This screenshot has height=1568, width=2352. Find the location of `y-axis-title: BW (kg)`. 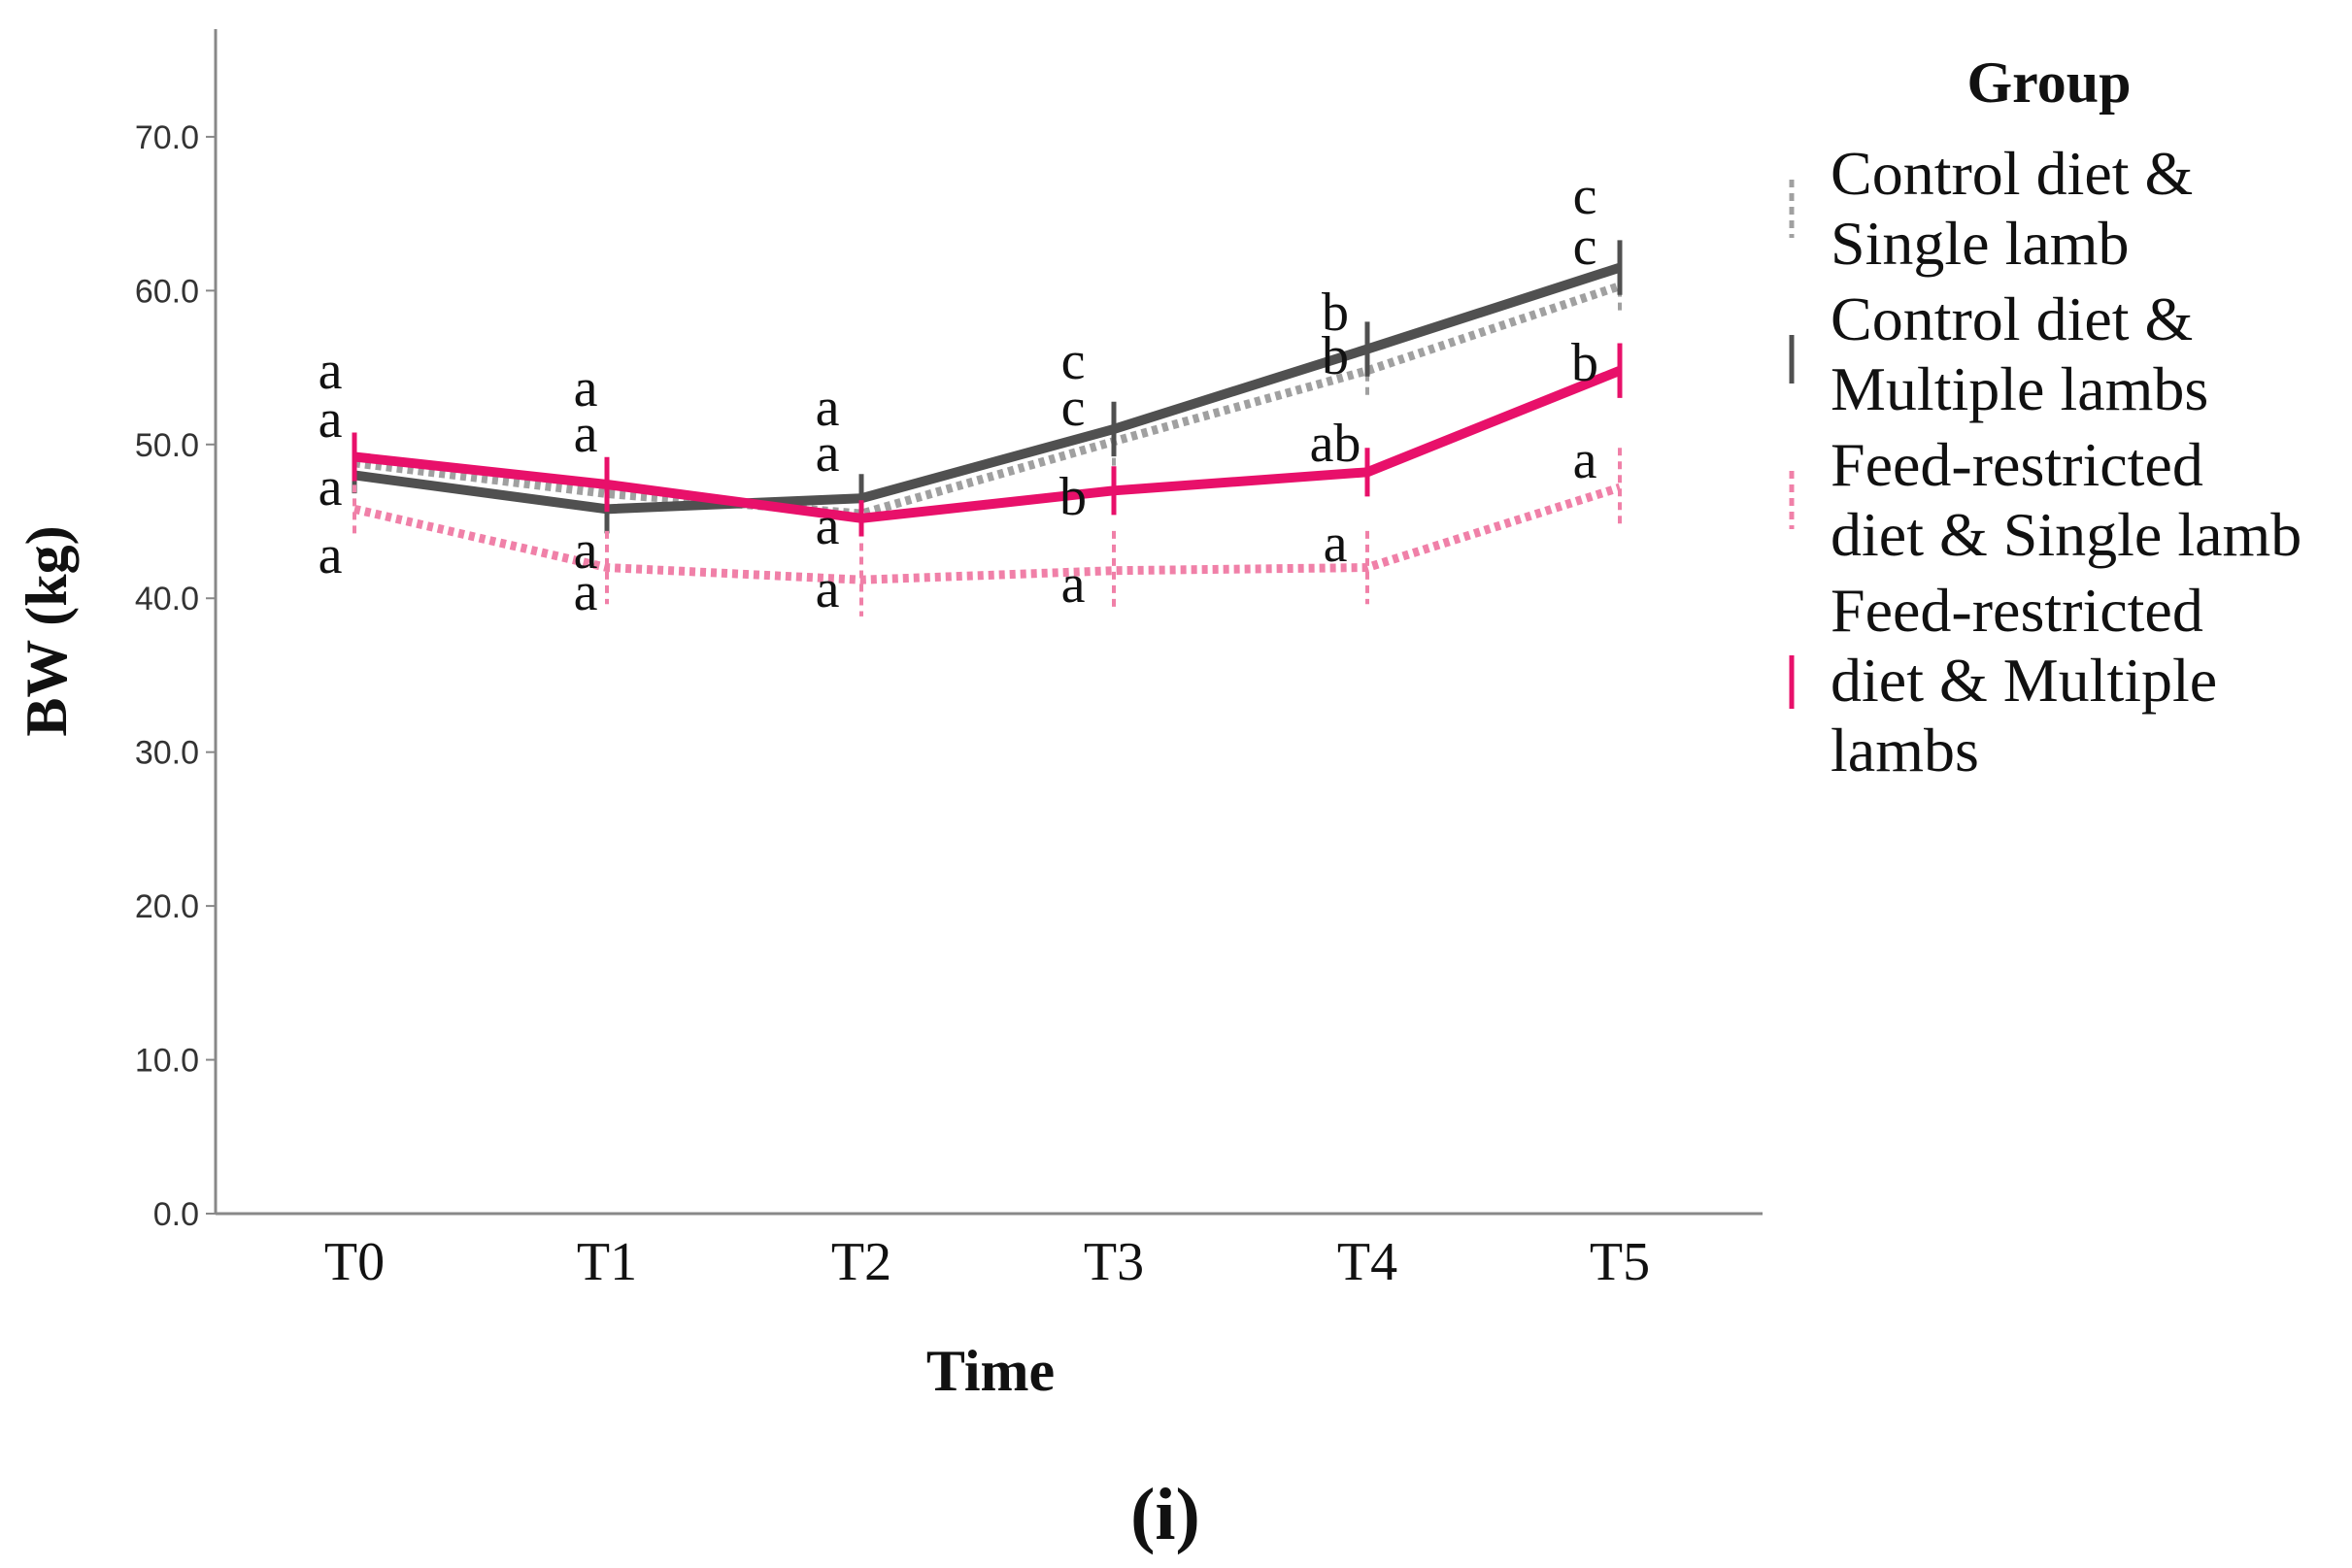

y-axis-title: BW (kg) is located at coordinates (47, 631).